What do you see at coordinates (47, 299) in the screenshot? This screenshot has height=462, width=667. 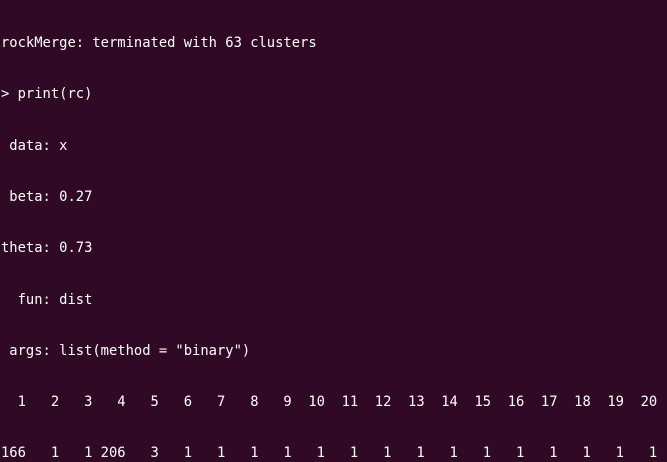 I see `terminal-line: fun: dist` at bounding box center [47, 299].